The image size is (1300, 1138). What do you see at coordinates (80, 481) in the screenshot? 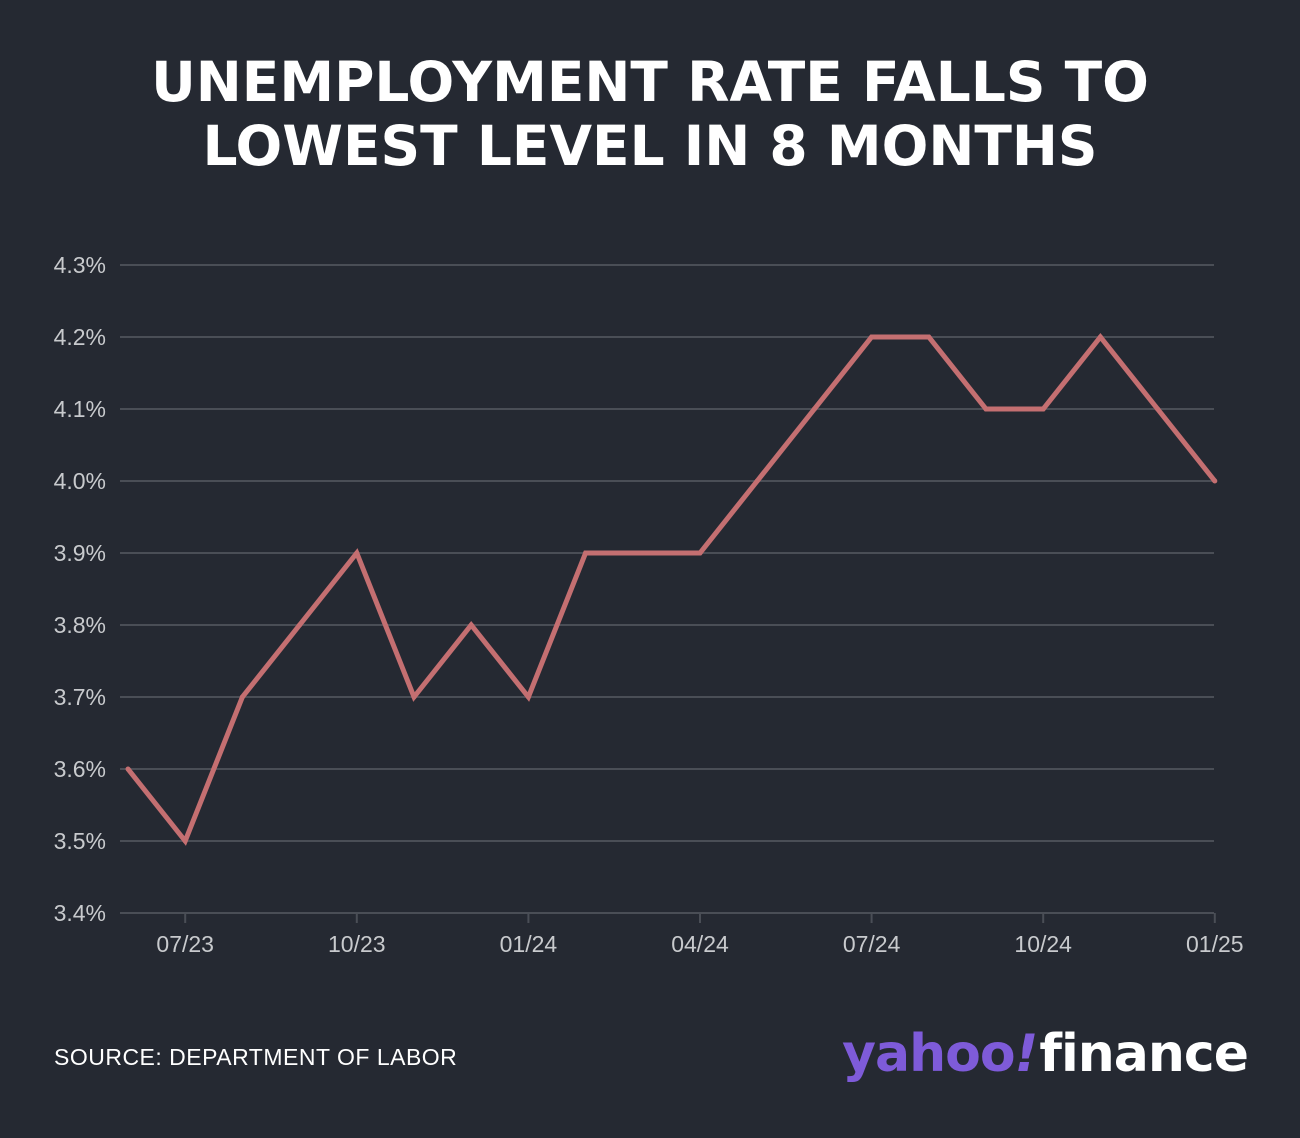
I see `y-tick-label: 4.0%` at bounding box center [80, 481].